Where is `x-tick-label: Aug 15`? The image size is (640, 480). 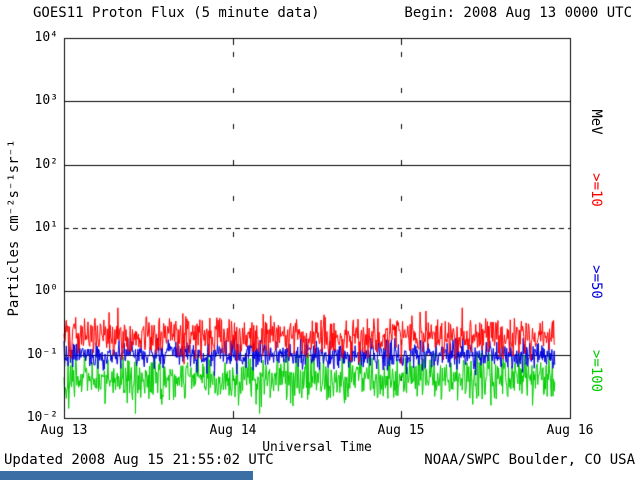 x-tick-label: Aug 15 is located at coordinates (401, 430).